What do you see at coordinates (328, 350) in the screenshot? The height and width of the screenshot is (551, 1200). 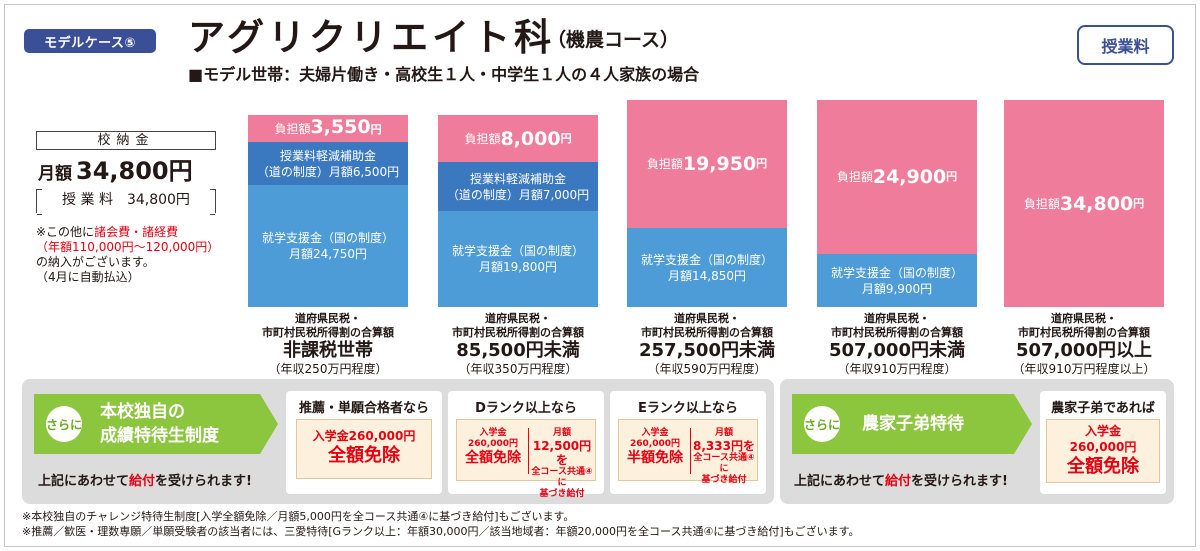 I see `income-main: 非課税世帯` at bounding box center [328, 350].